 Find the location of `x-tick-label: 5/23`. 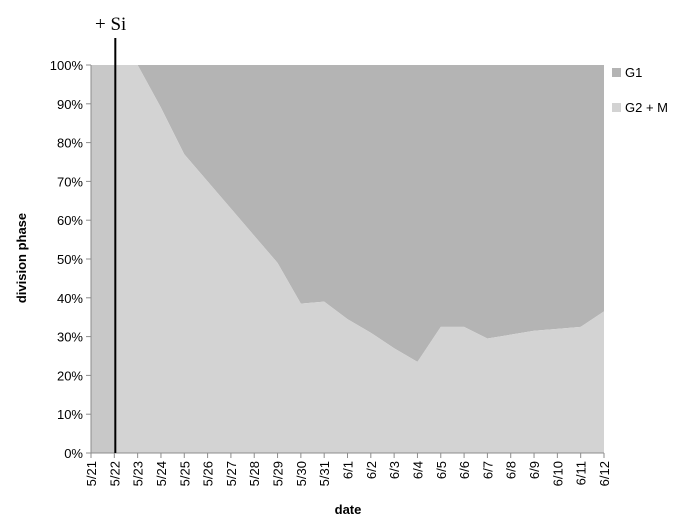

x-tick-label: 5/23 is located at coordinates (138, 473).